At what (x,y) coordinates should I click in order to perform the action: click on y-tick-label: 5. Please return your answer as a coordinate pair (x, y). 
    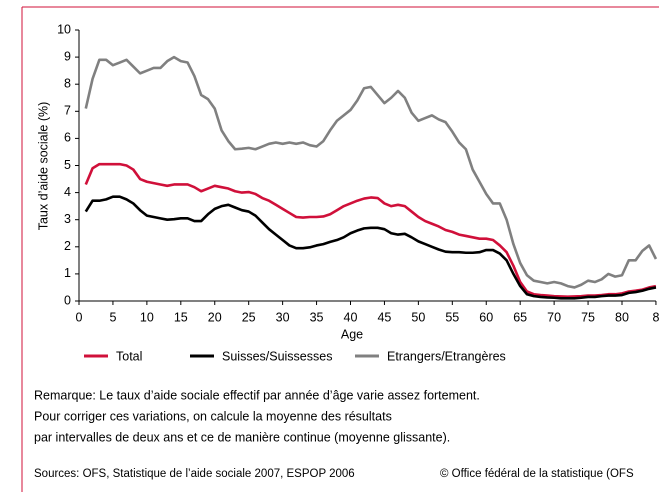
    Looking at the image, I should click on (67, 165).